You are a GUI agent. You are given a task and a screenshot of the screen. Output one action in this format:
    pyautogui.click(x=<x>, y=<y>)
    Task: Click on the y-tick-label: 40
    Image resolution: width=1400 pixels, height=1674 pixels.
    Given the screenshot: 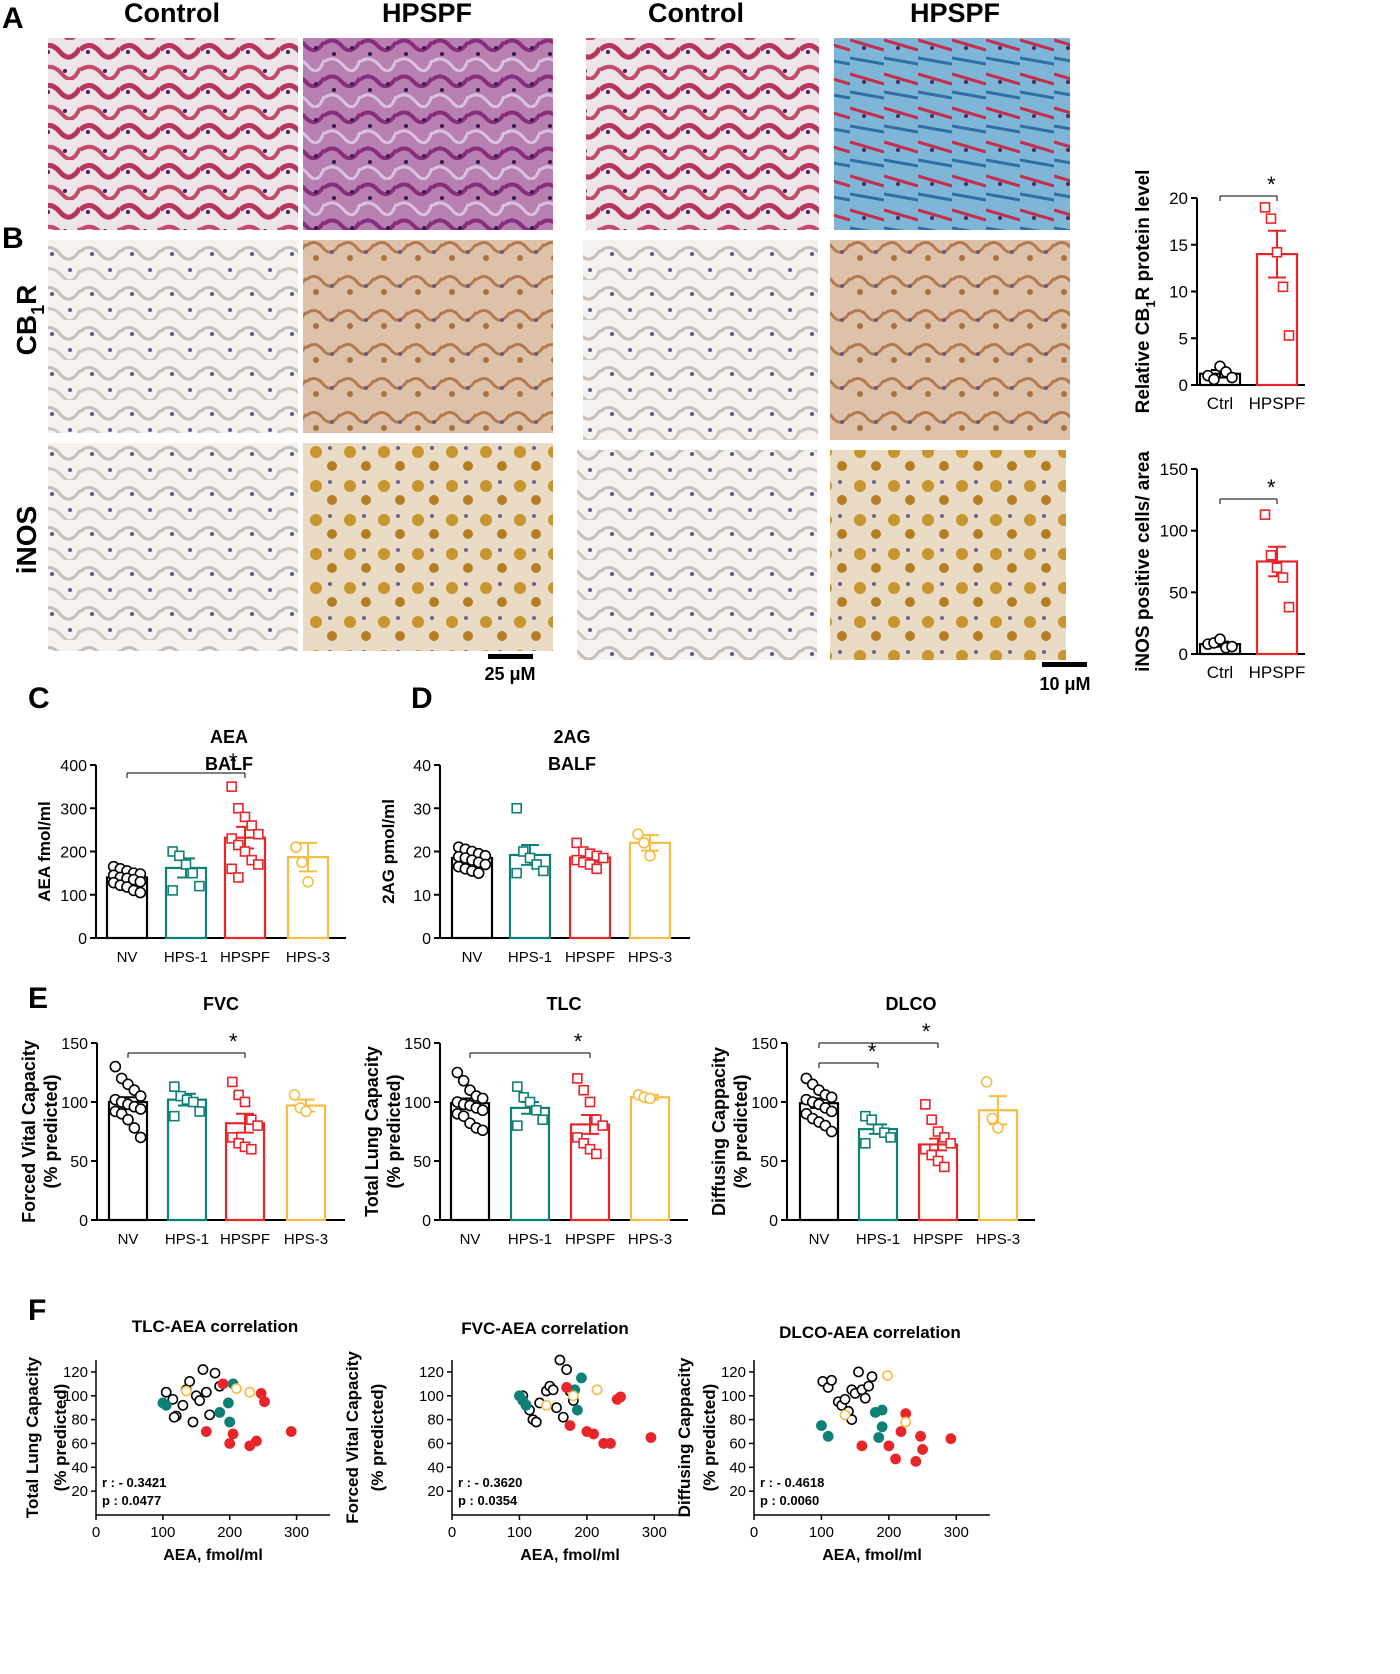 What is the action you would take?
    pyautogui.click(x=435, y=1467)
    